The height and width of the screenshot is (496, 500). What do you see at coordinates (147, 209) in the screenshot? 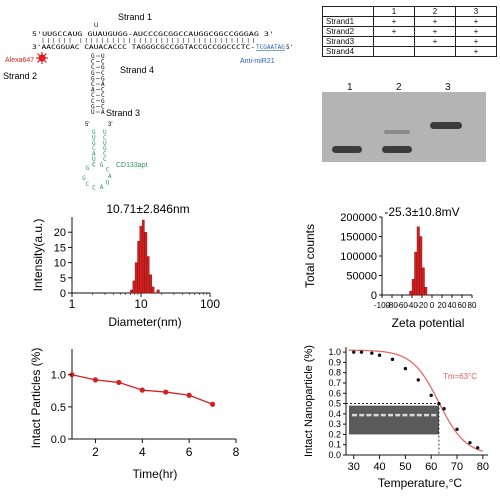
I see `chart-title: 10.71±2.846nm` at bounding box center [147, 209].